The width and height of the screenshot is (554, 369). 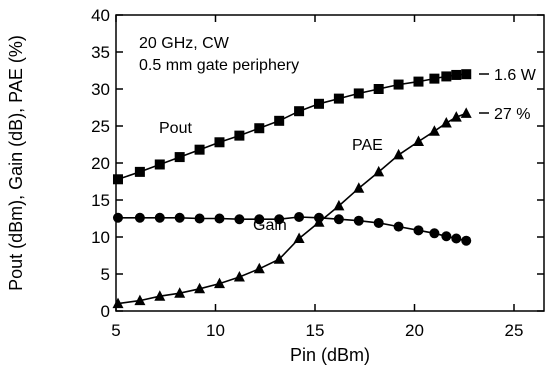 What do you see at coordinates (270, 225) in the screenshot?
I see `gain-series-label: Gain` at bounding box center [270, 225].